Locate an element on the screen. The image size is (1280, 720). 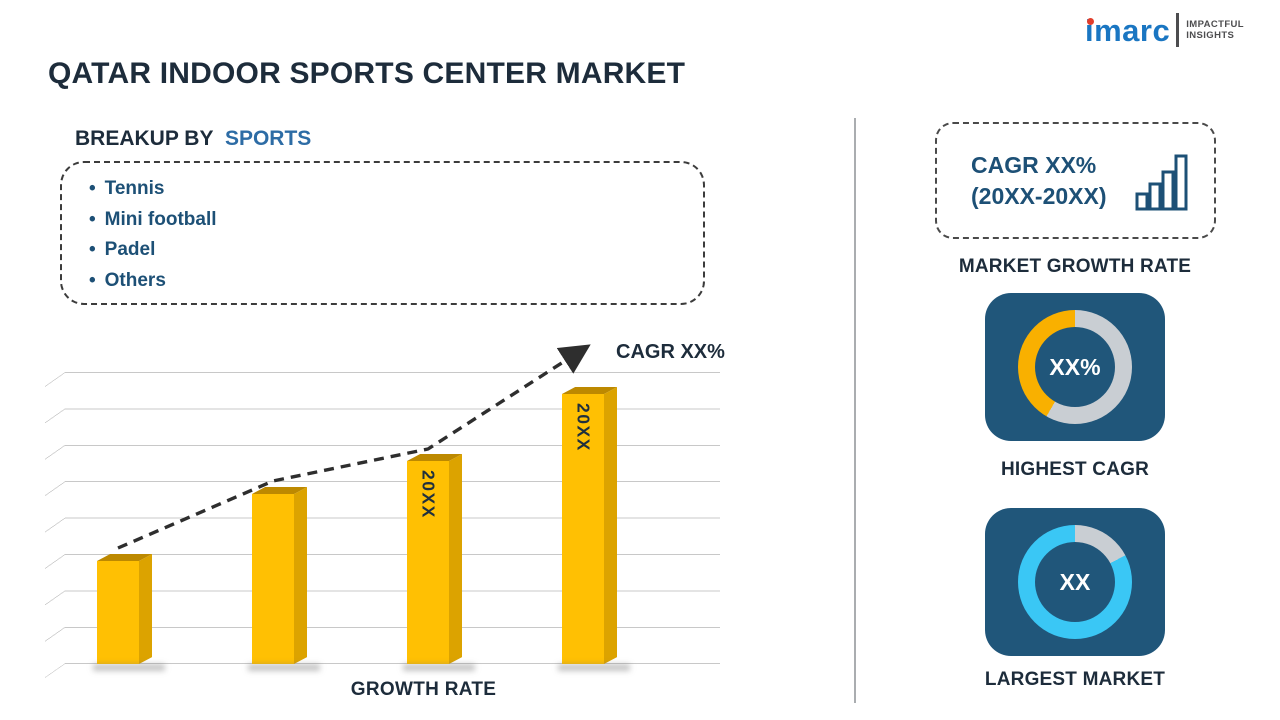
logo-separator is located at coordinates (1178, 30).